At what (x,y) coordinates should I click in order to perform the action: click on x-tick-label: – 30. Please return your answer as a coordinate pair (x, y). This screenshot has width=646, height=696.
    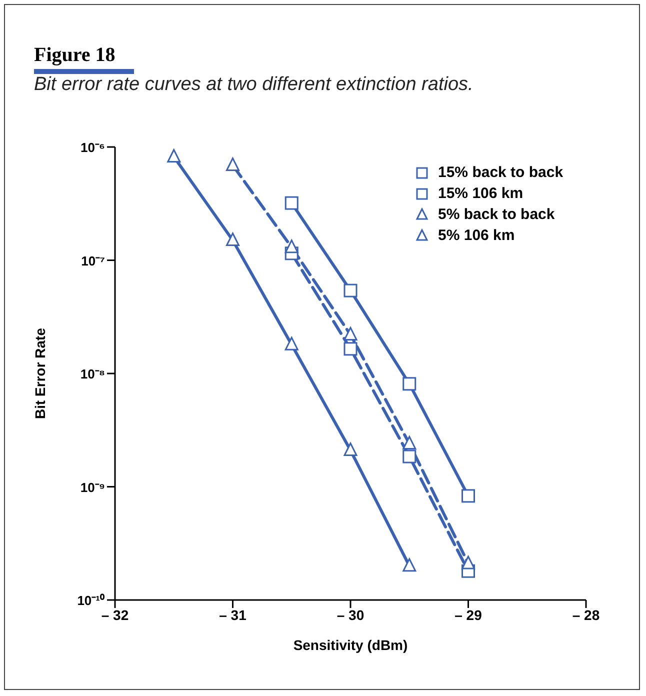
    Looking at the image, I should click on (350, 614).